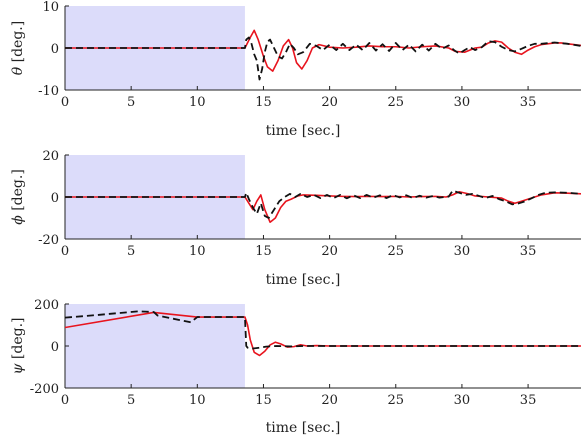 The width and height of the screenshot is (581, 440). What do you see at coordinates (18, 70) in the screenshot?
I see `y-axis-symbol: θ` at bounding box center [18, 70].